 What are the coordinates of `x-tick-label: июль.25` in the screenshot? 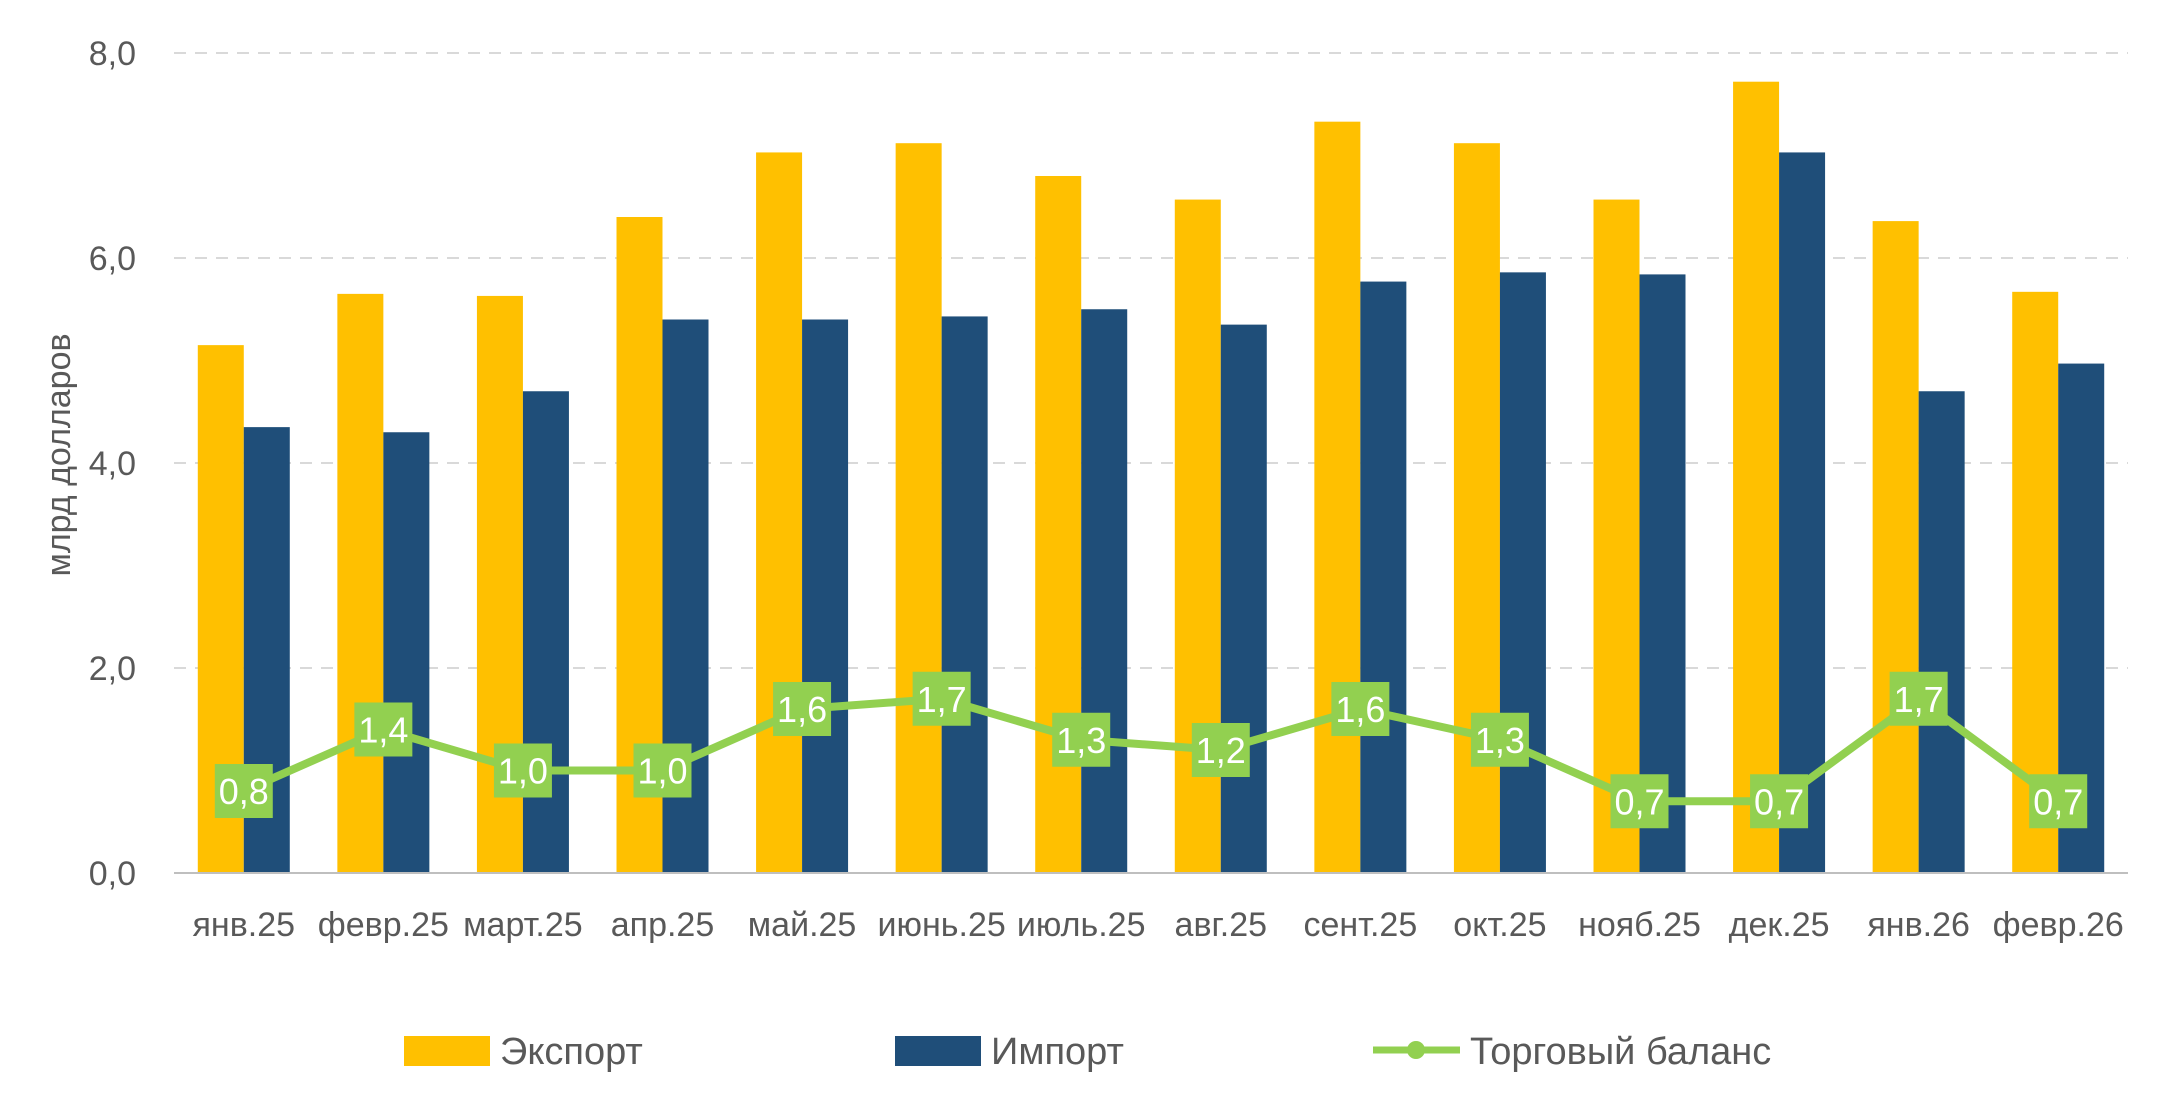 It's located at (1081, 925).